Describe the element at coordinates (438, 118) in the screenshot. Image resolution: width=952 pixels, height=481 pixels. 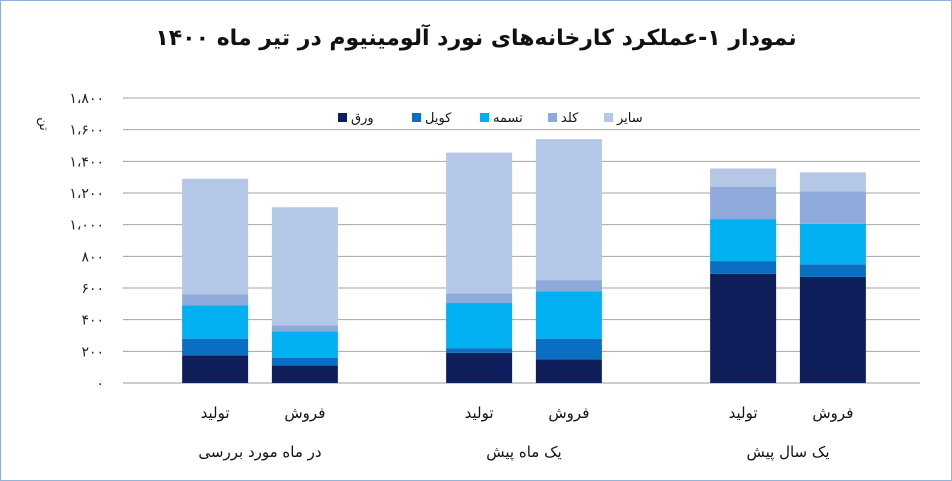
I see `legend-label: کویل` at that location.